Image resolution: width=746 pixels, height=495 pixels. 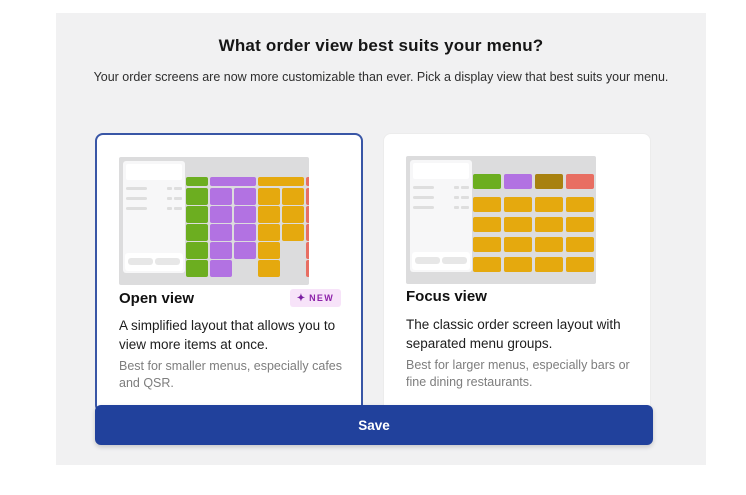 What do you see at coordinates (381, 45) in the screenshot?
I see `dialog-title: What order view best suits your menu?` at bounding box center [381, 45].